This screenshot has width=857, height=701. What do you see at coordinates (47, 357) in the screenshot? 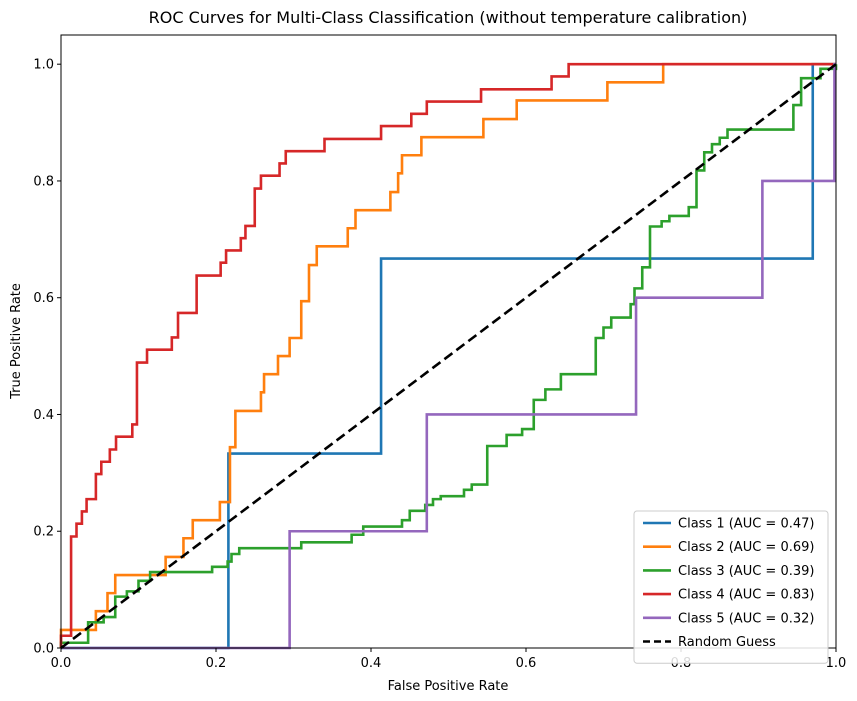
I see `y-axis: 0.0 0.2 0.4 0.6 0.8 1.0` at bounding box center [47, 357].